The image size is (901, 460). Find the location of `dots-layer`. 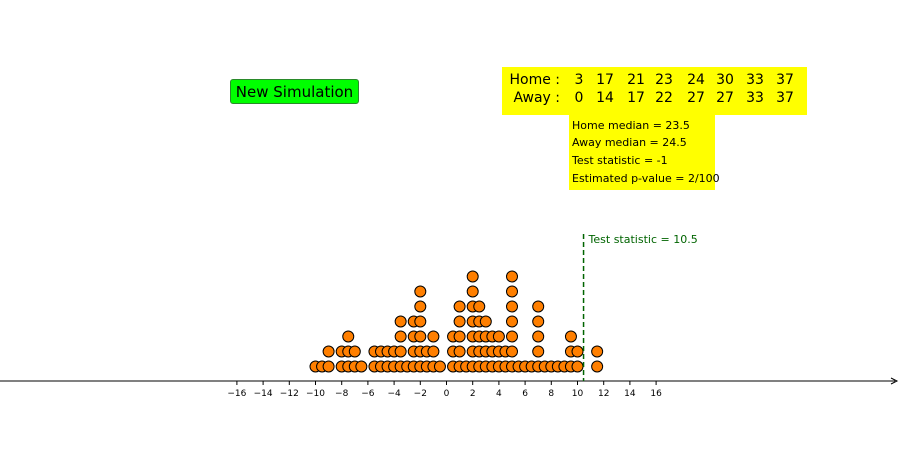

dots-layer is located at coordinates (456, 321).